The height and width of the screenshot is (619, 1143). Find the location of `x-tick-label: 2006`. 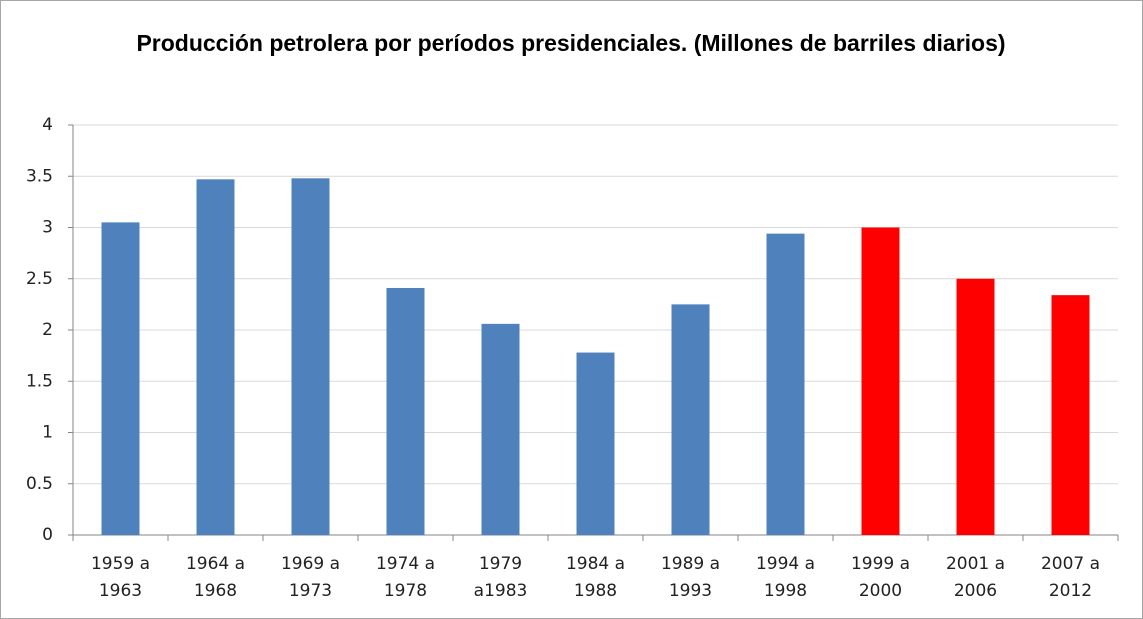

x-tick-label: 2006 is located at coordinates (975, 591).